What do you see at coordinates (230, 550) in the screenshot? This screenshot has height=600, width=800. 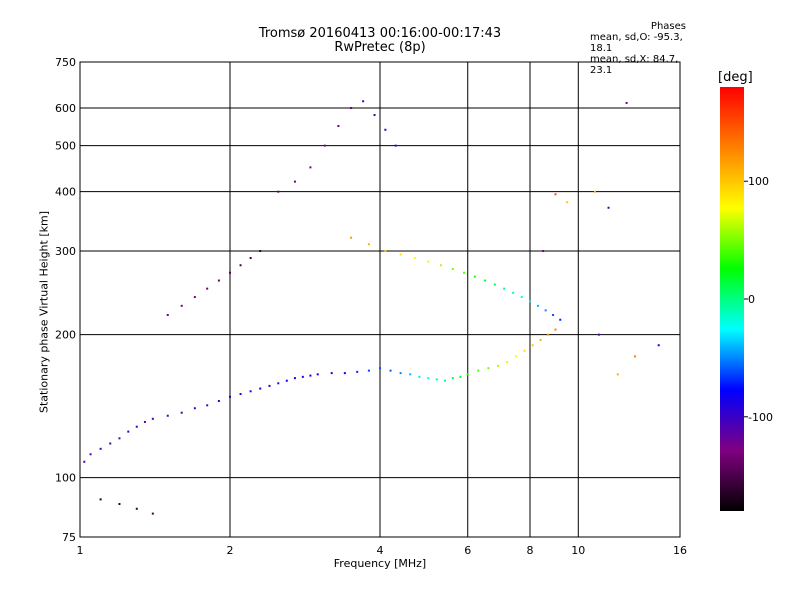 I see `x-tick-label: 2` at bounding box center [230, 550].